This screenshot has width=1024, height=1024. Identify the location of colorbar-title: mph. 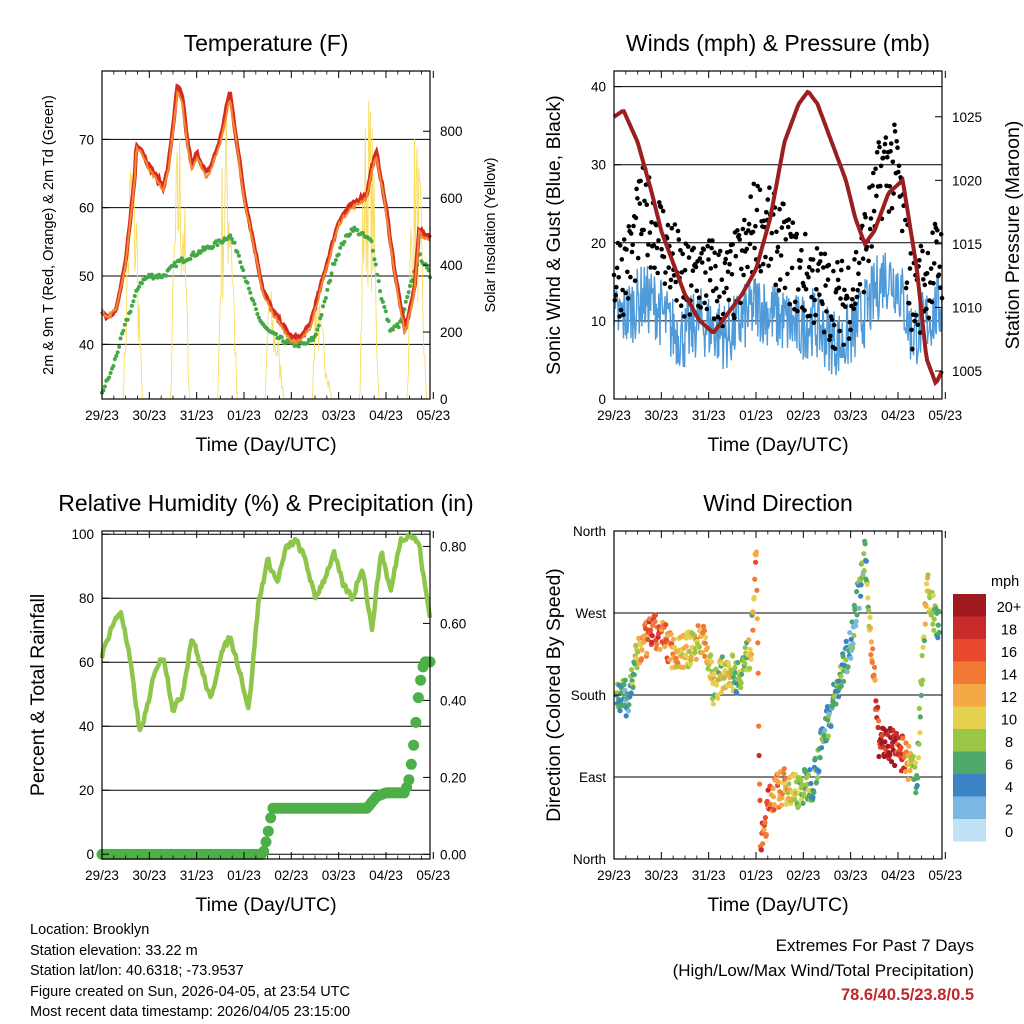
(1005, 582).